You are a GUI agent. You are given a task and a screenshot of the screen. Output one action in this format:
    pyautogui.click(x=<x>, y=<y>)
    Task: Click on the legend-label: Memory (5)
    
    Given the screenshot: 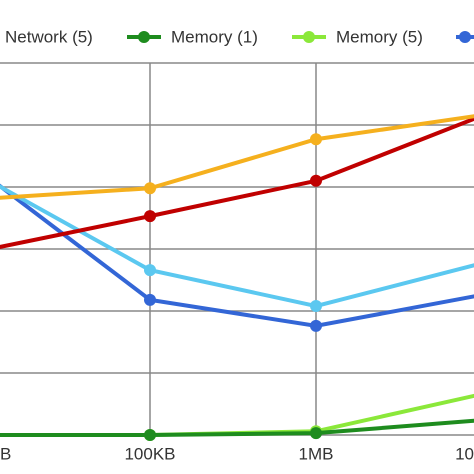 What is the action you would take?
    pyautogui.click(x=379, y=36)
    